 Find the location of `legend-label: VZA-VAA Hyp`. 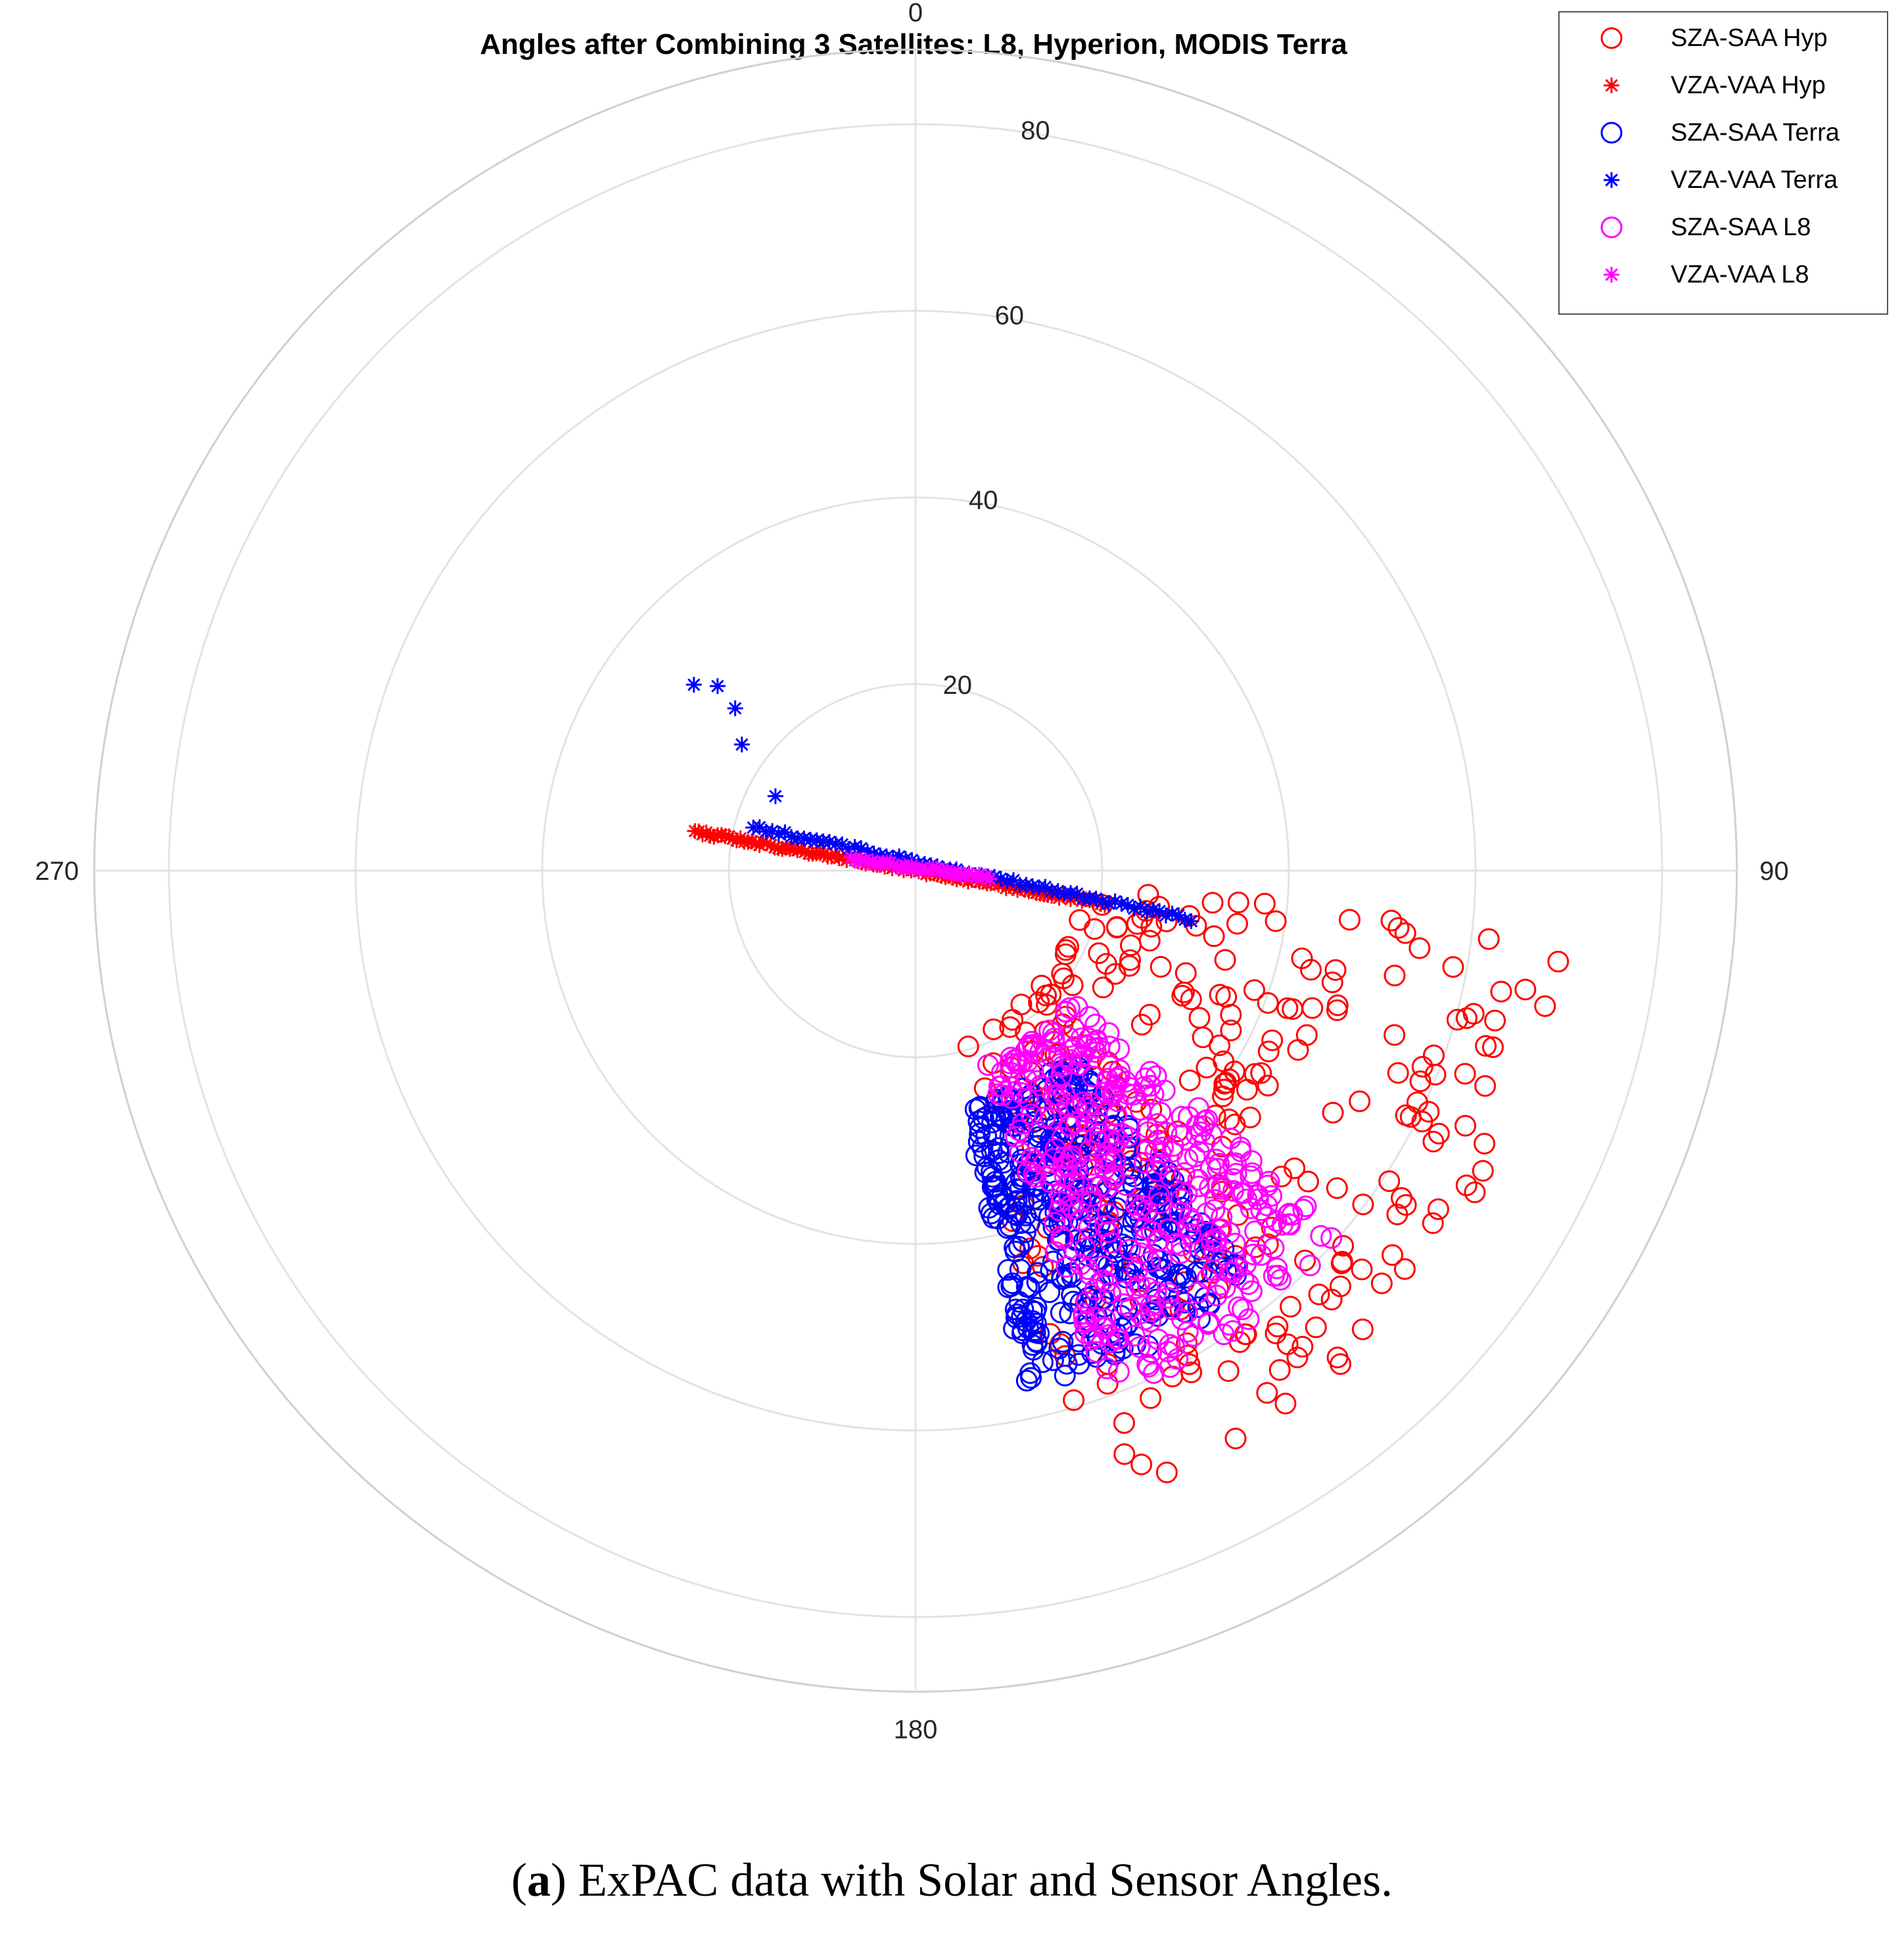

legend-label: VZA-VAA Hyp is located at coordinates (1748, 85).